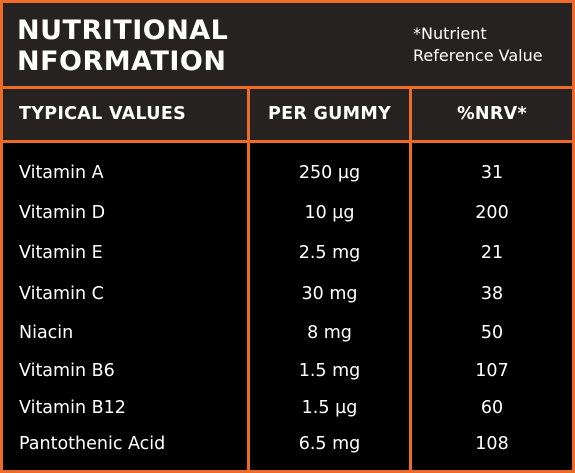 The height and width of the screenshot is (473, 575). Describe the element at coordinates (329, 371) in the screenshot. I see `per-gummy-amount: 1.5 mg` at that location.